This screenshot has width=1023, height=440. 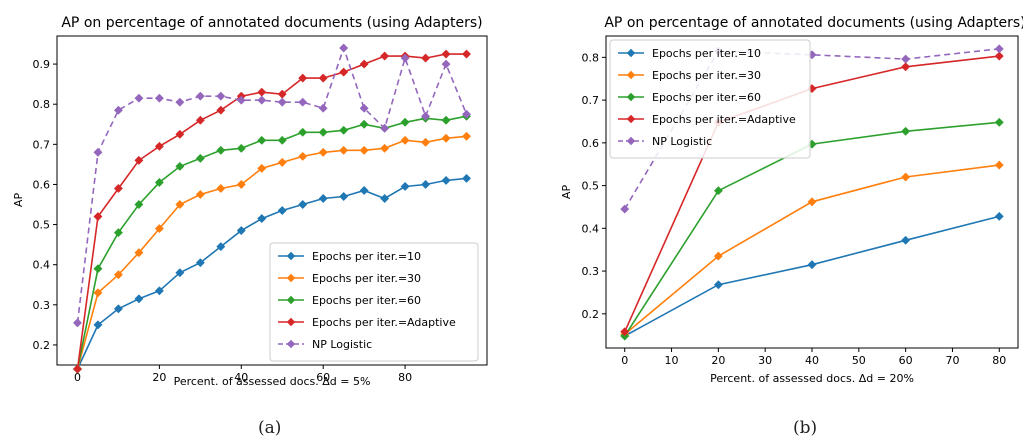 What do you see at coordinates (952, 360) in the screenshot?
I see `x-tick-label: 70` at bounding box center [952, 360].